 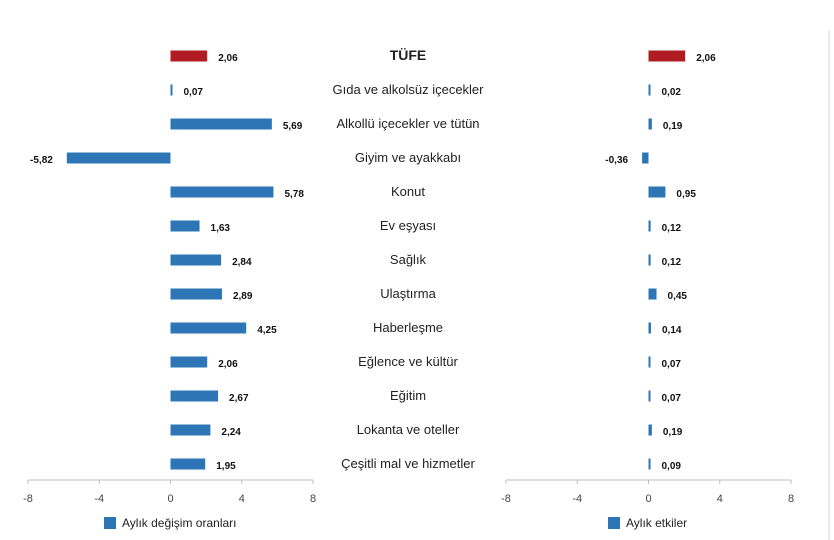 I want to click on data-label: 0,02, so click(x=672, y=92).